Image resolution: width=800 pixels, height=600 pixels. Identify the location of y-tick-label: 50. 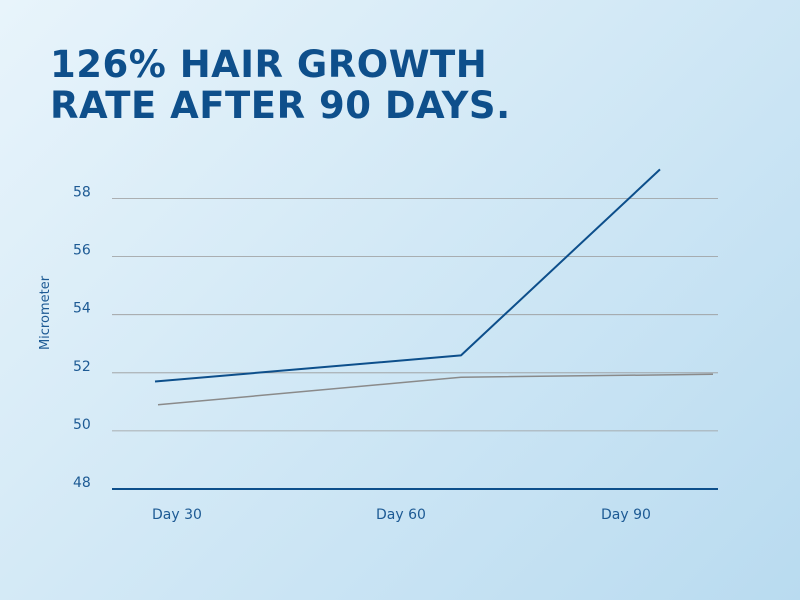
(82, 425).